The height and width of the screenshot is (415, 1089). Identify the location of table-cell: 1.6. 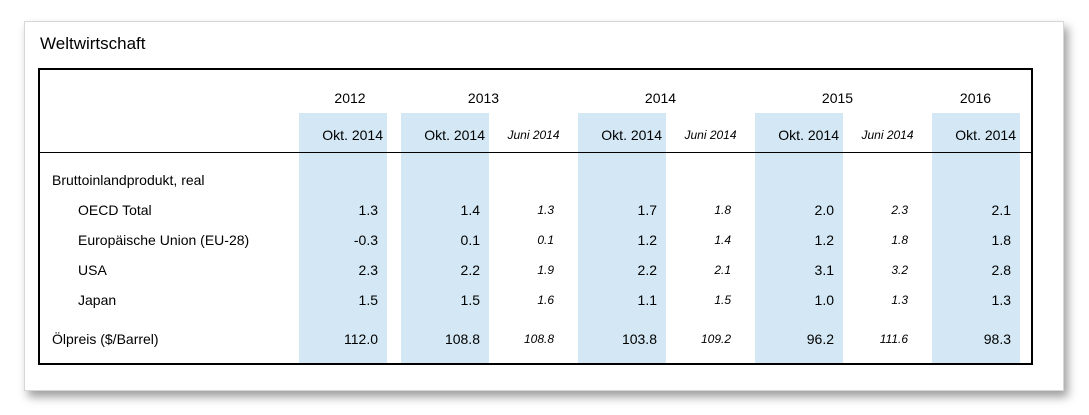
(545, 300).